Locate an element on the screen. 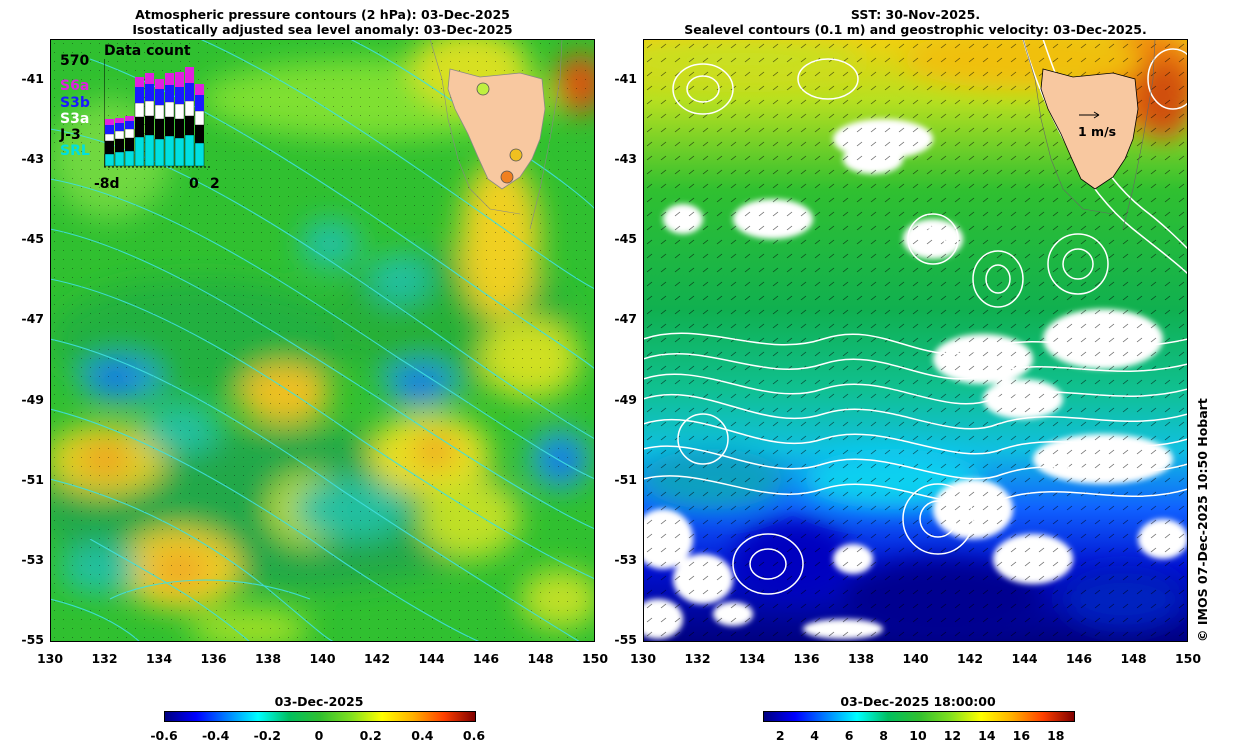  colorbar-tick-label: 4 is located at coordinates (814, 735).